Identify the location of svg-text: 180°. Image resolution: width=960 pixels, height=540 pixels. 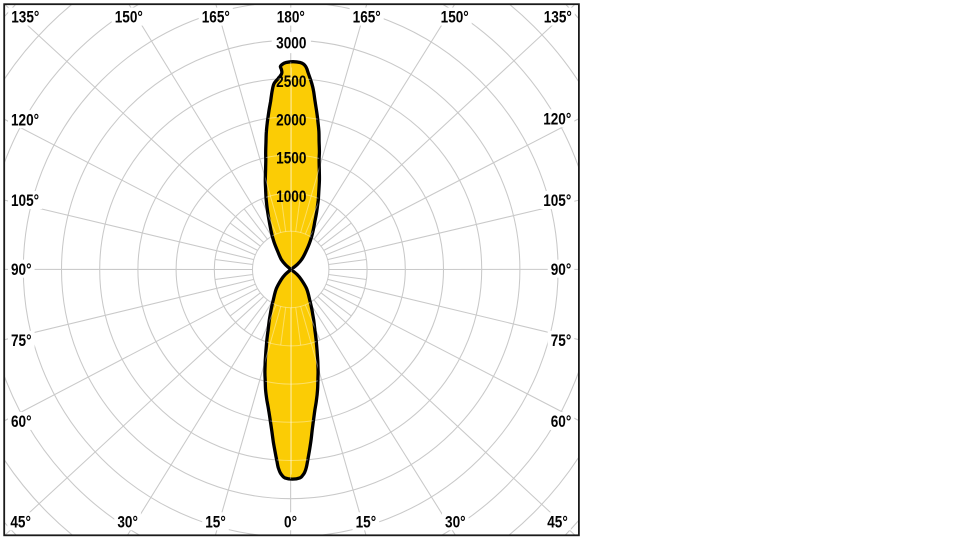
(291, 17).